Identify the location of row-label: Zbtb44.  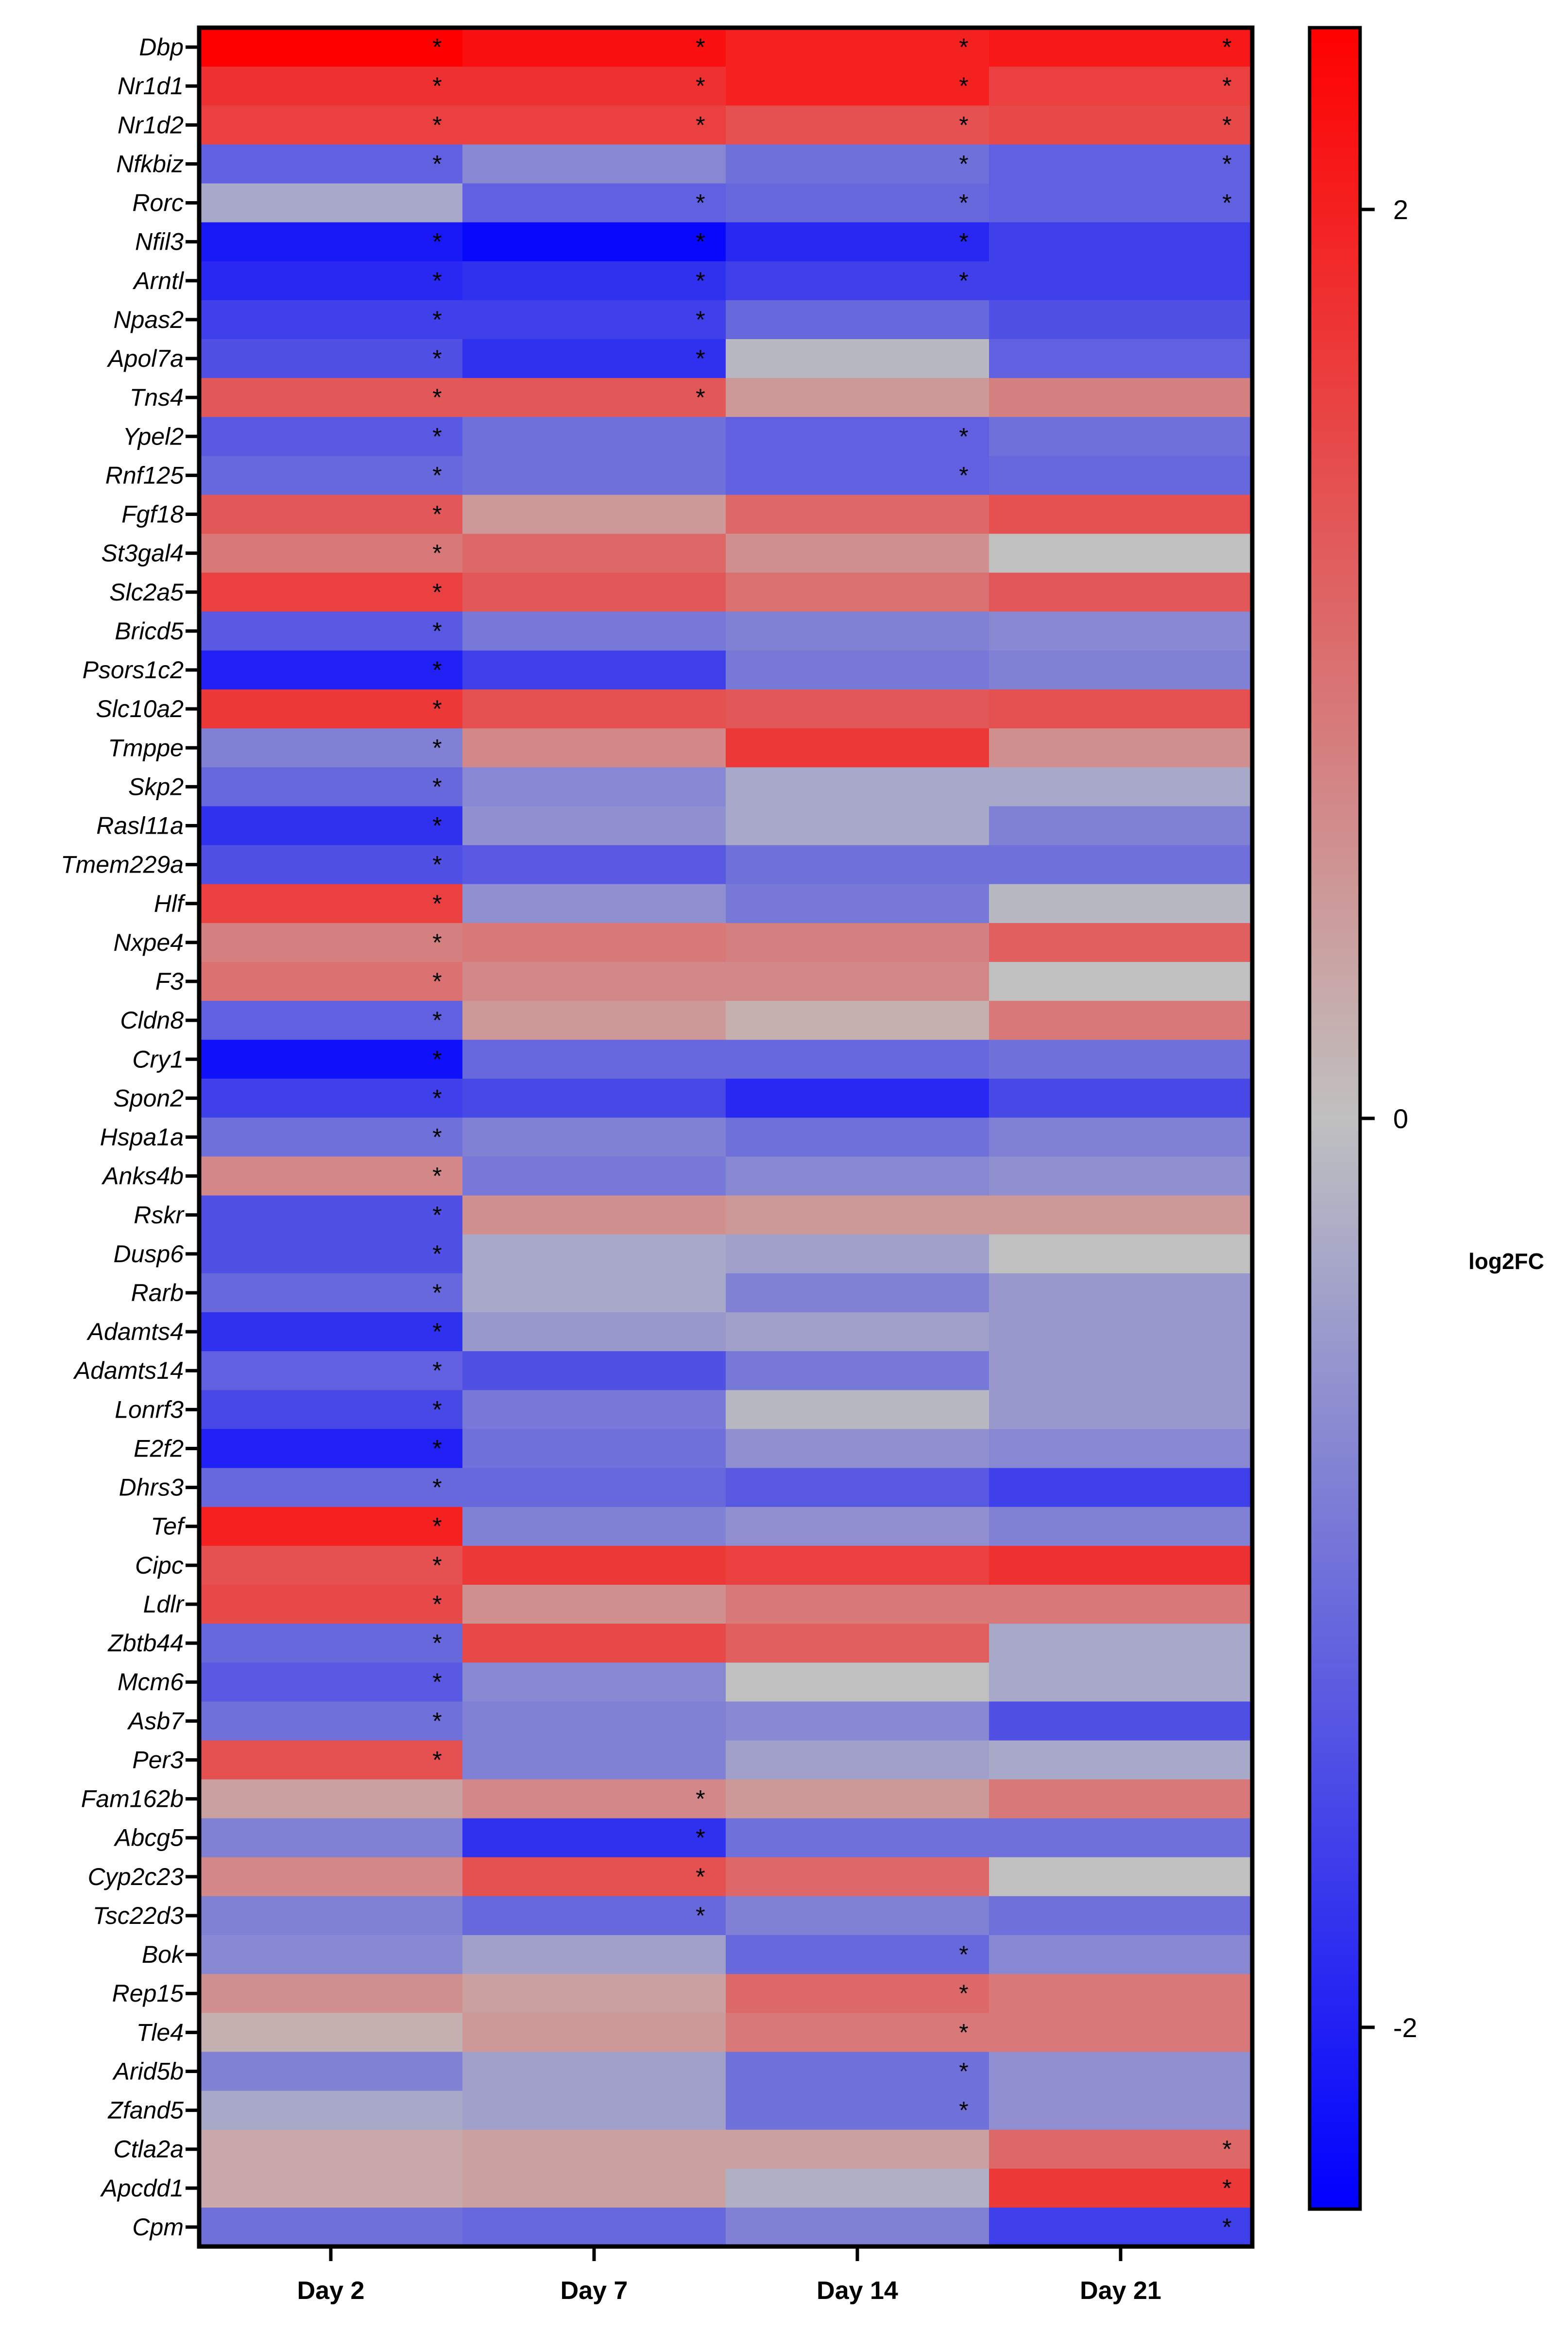
(145, 1643).